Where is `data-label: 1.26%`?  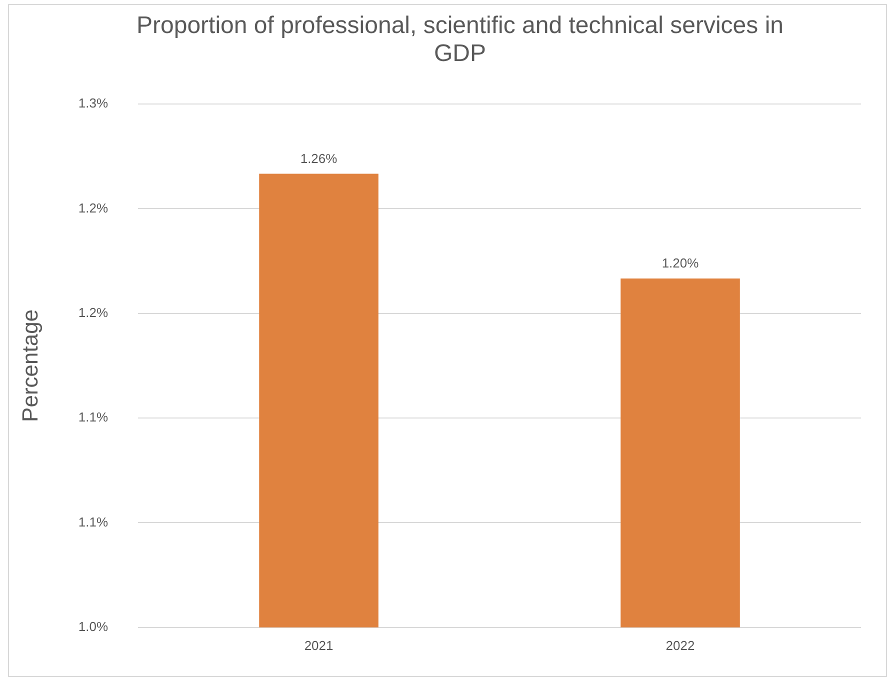
data-label: 1.26% is located at coordinates (319, 158).